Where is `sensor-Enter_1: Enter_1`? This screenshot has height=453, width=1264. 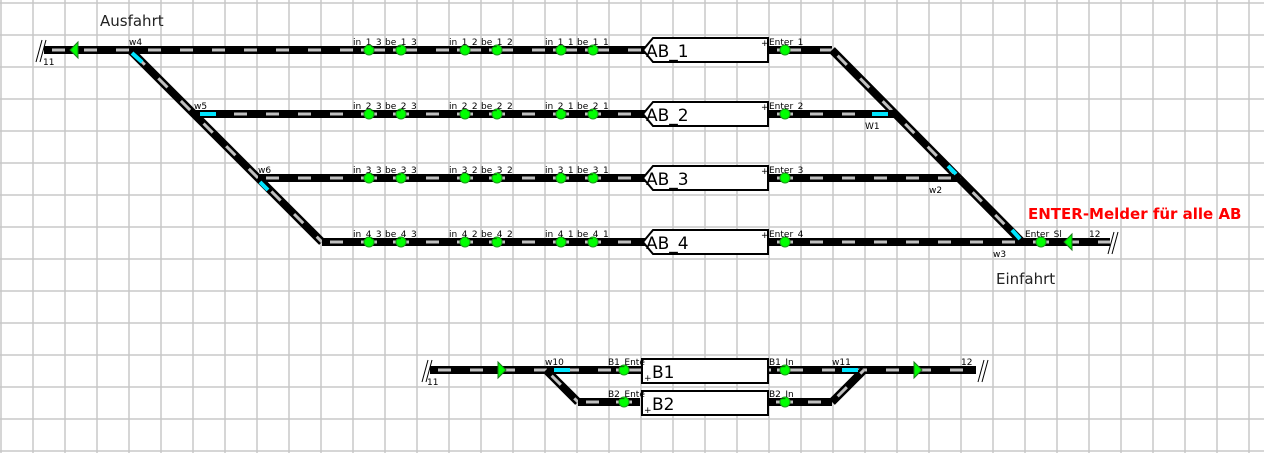 sensor-Enter_1: Enter_1 is located at coordinates (786, 43).